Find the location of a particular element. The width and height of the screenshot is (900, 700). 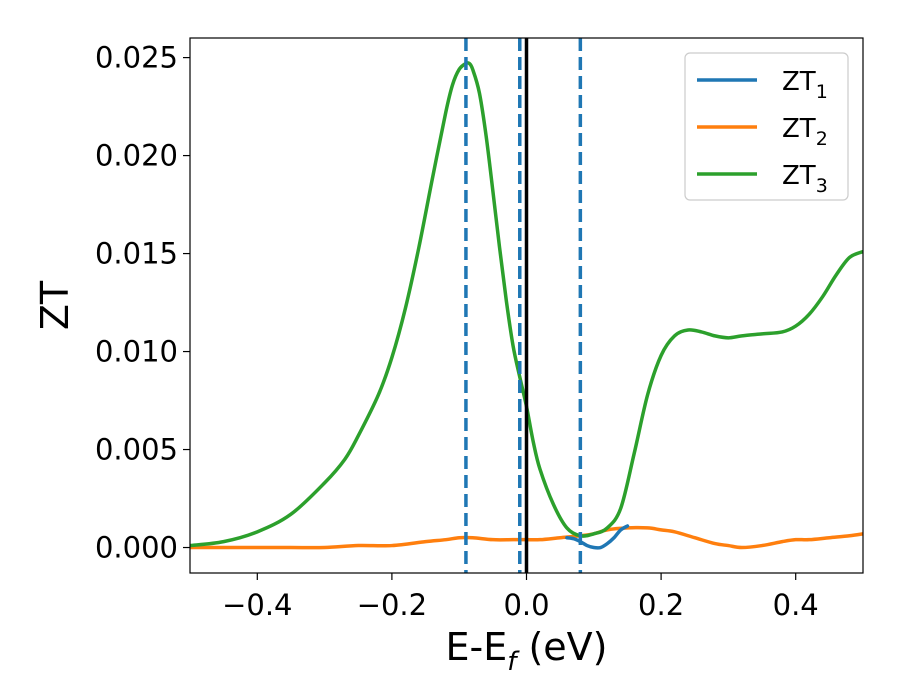

y-tick-label: 0.020 is located at coordinates (136, 156).